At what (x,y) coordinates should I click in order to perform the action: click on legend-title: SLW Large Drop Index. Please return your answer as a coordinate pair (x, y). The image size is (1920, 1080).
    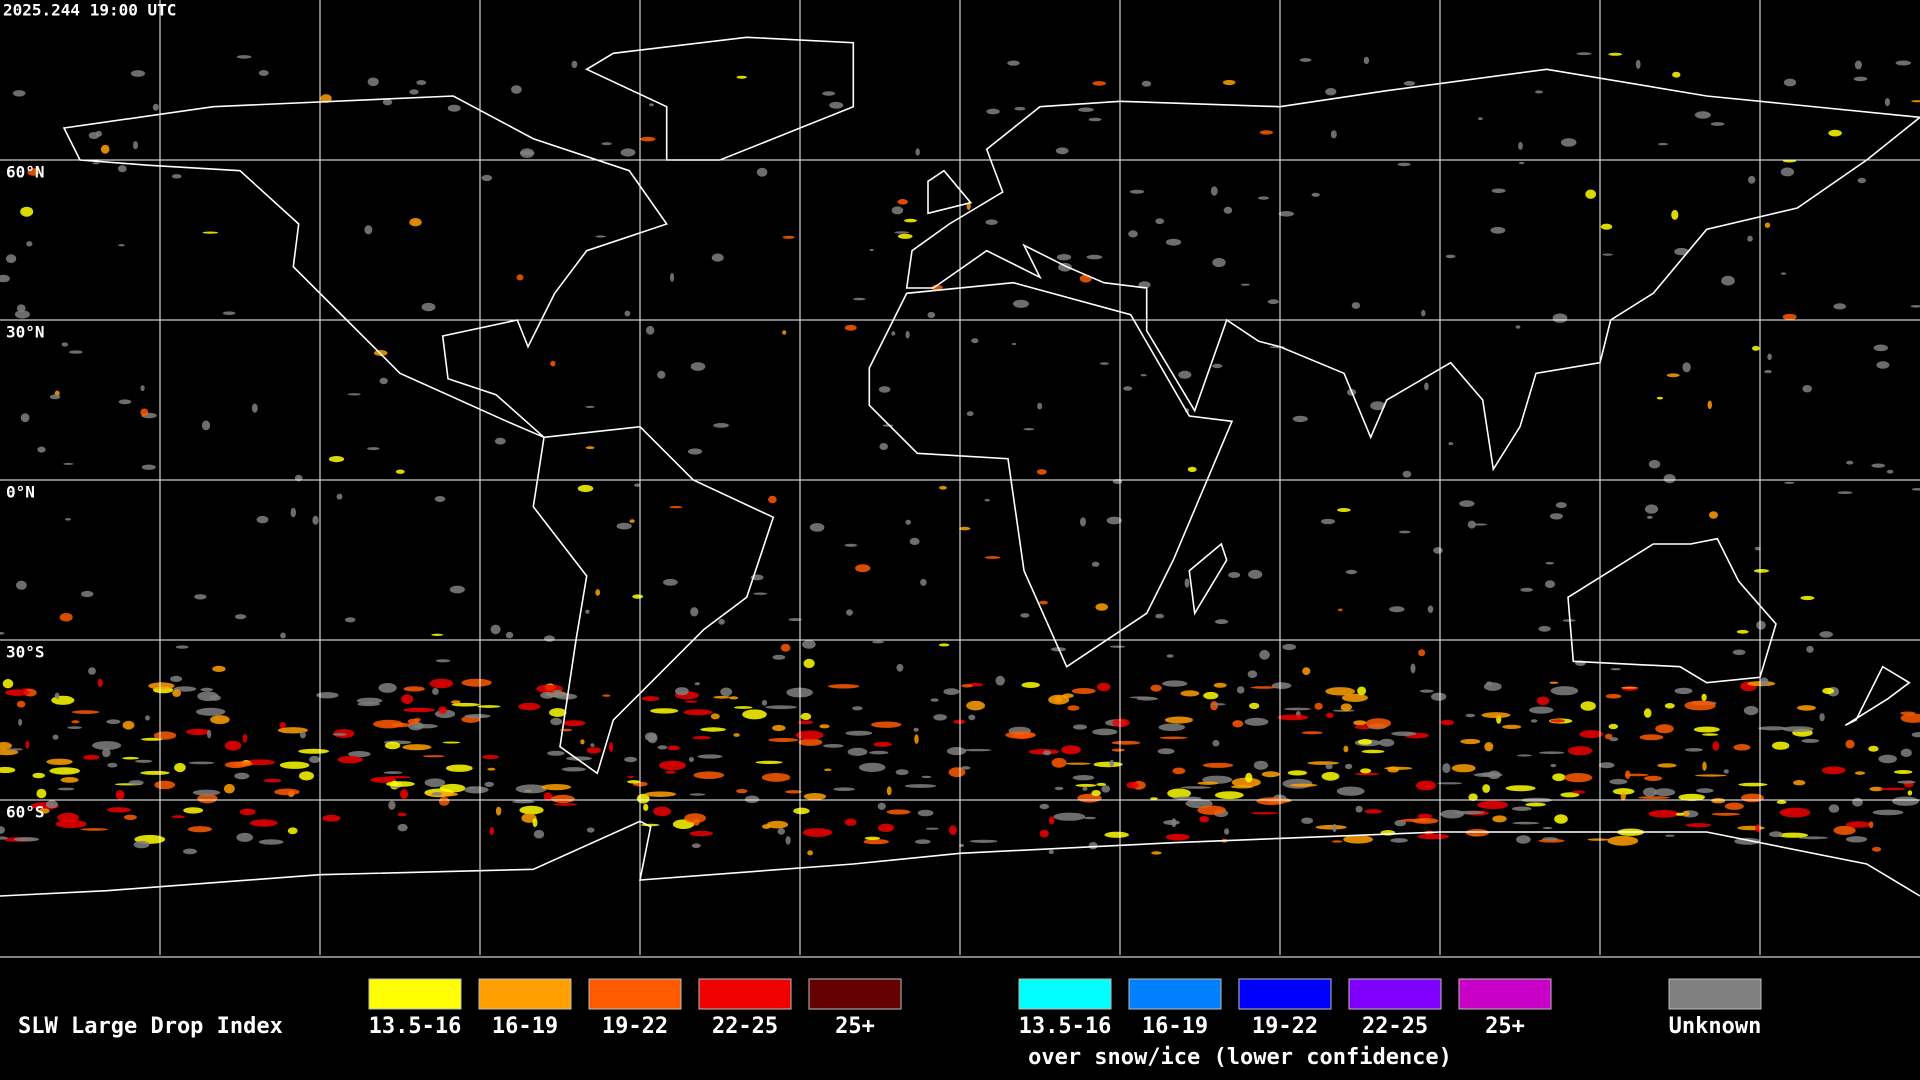
    Looking at the image, I should click on (150, 1026).